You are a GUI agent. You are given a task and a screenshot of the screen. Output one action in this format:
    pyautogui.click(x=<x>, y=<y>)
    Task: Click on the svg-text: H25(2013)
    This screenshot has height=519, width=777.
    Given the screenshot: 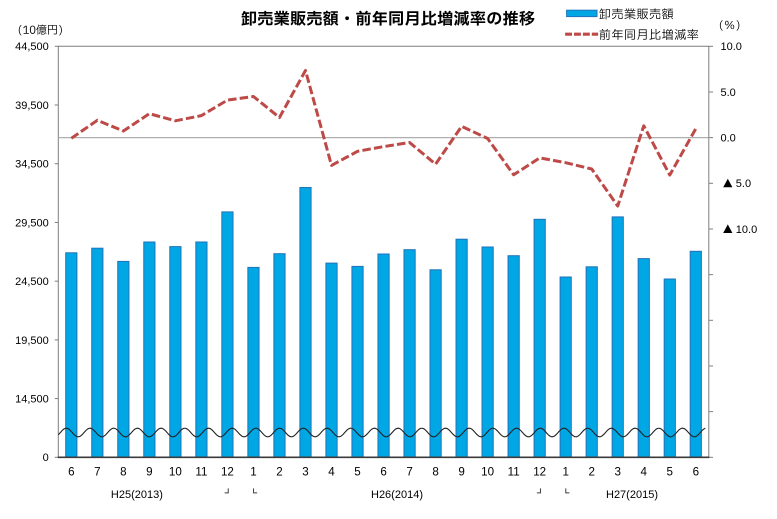 What is the action you would take?
    pyautogui.click(x=137, y=495)
    